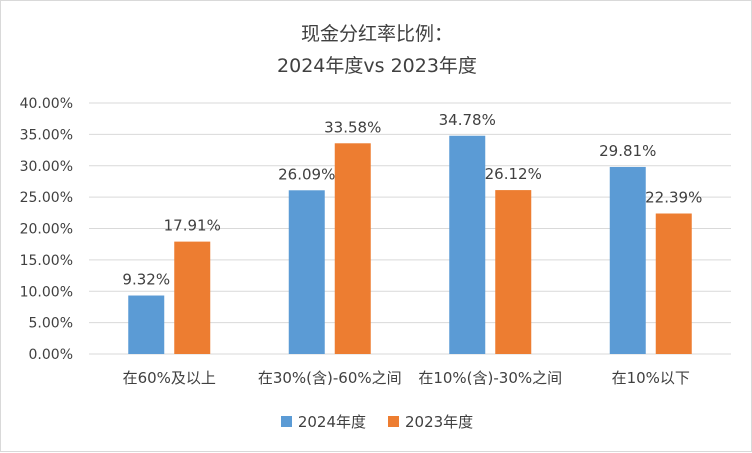 The width and height of the screenshot is (752, 453). What do you see at coordinates (169, 378) in the screenshot?
I see `x-category-label: 在60%及以上` at bounding box center [169, 378].